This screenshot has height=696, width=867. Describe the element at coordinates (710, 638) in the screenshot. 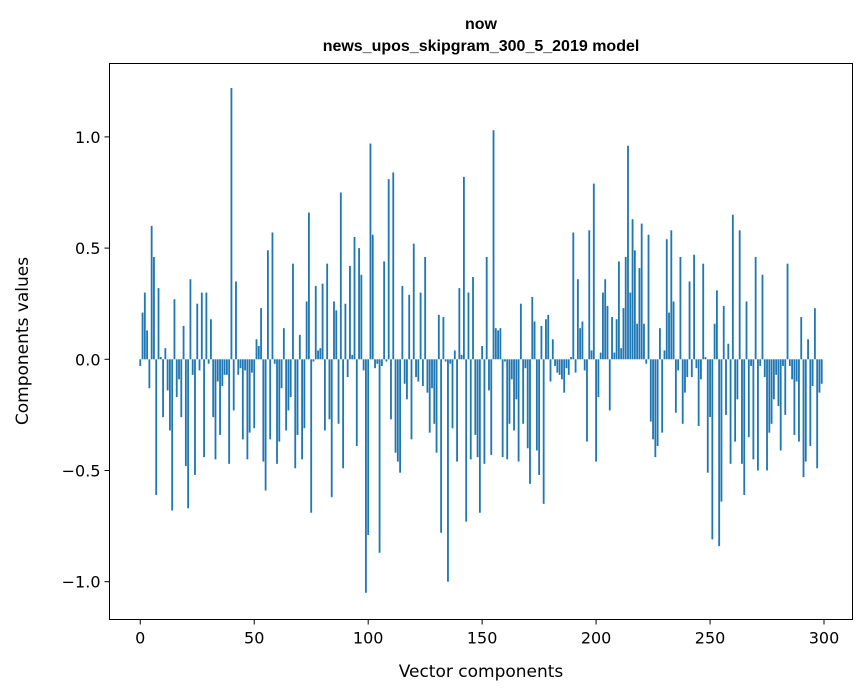

I see `x-tick-label: 250` at that location.